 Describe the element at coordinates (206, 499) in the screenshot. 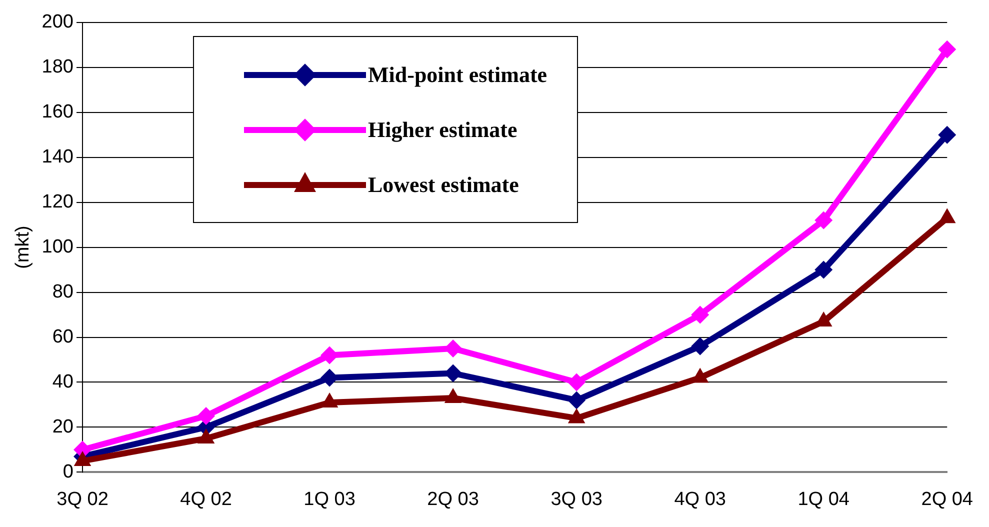

I see `x-tick-label: 4Q 02` at that location.